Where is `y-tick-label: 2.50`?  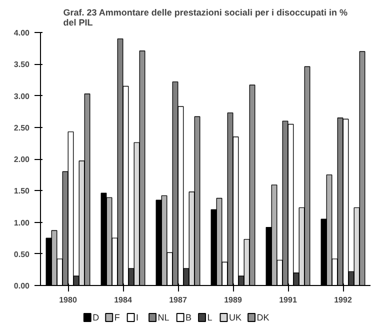
y-tick-label: 2.50 is located at coordinates (22, 127).